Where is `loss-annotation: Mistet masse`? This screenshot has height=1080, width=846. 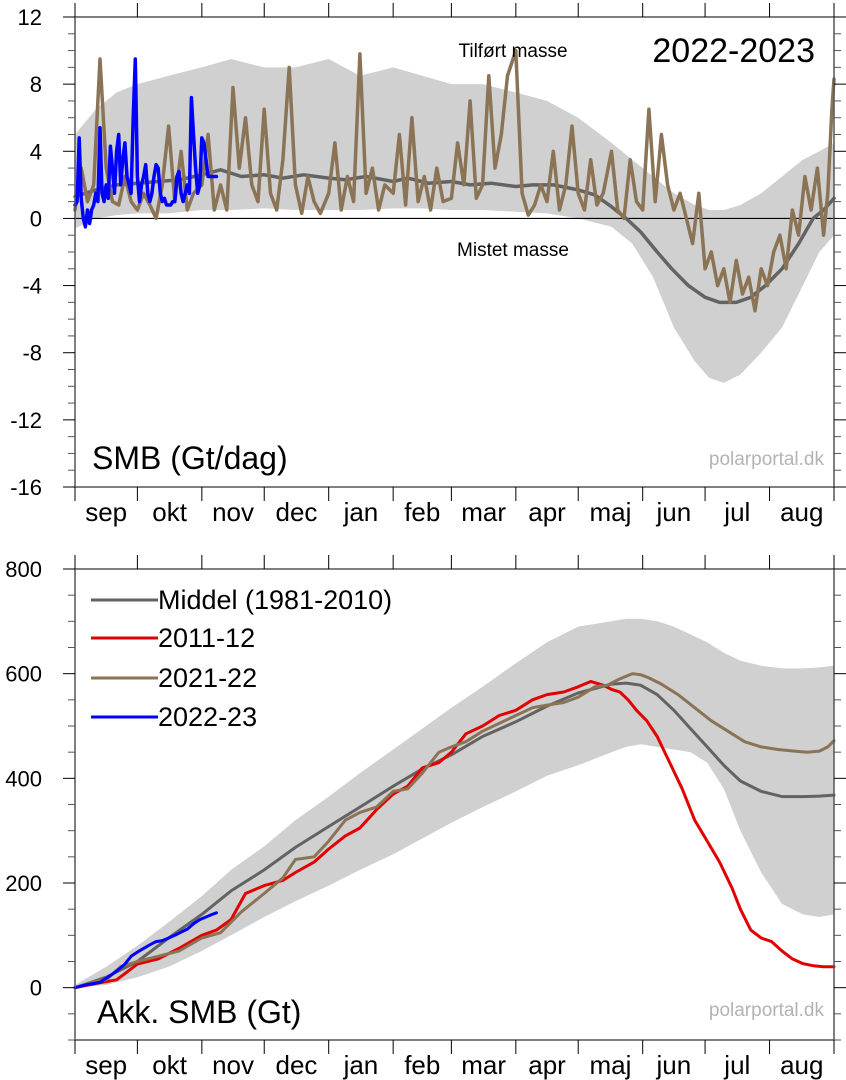 loss-annotation: Mistet masse is located at coordinates (513, 250).